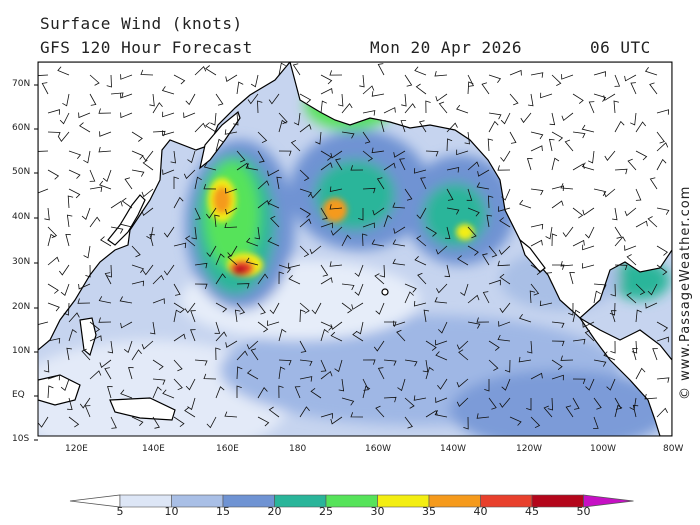 The height and width of the screenshot is (525, 700). What do you see at coordinates (529, 449) in the screenshot?
I see `lon-label-120w: 120W` at bounding box center [529, 449].